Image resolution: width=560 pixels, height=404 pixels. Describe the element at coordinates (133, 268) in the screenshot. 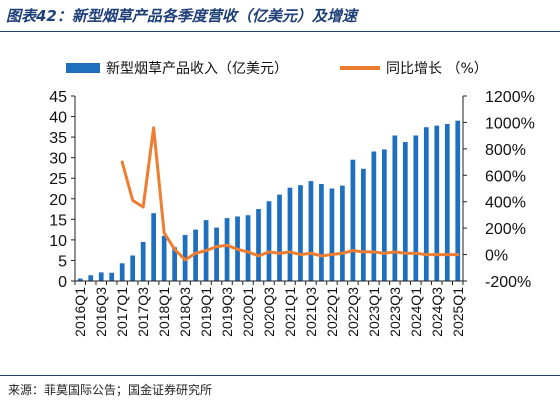

I see `bar-2017Q2` at that location.